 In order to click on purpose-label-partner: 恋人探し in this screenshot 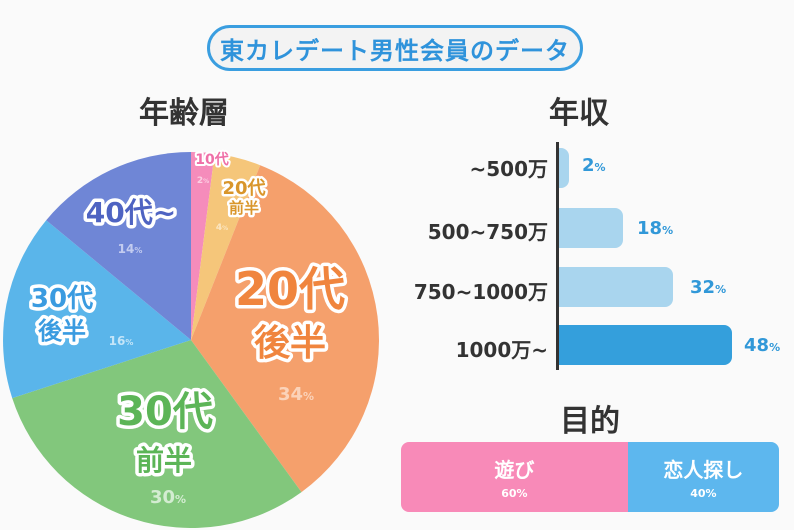, I will do `click(703, 470)`.